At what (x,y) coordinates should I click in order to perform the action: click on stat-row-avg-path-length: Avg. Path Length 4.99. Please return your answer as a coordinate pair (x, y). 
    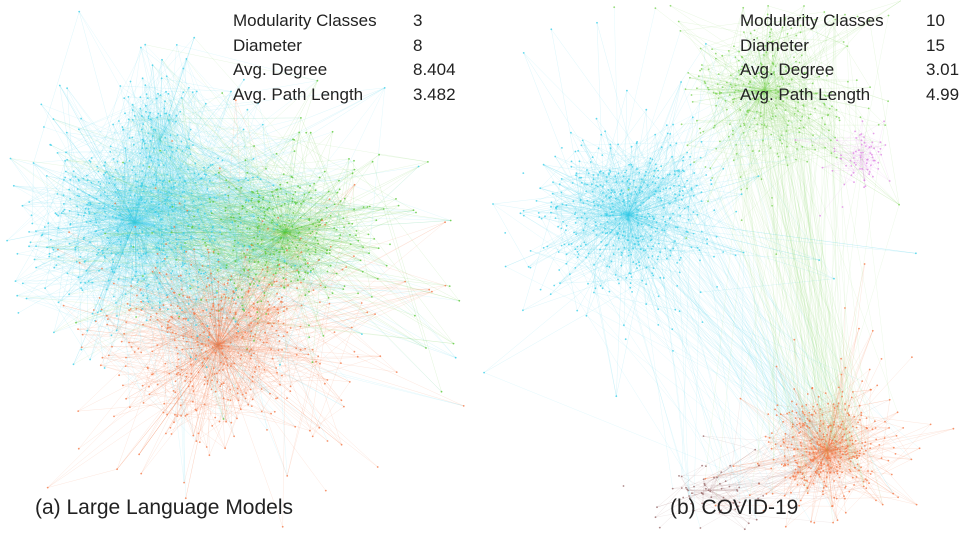
    Looking at the image, I should click on (849, 95).